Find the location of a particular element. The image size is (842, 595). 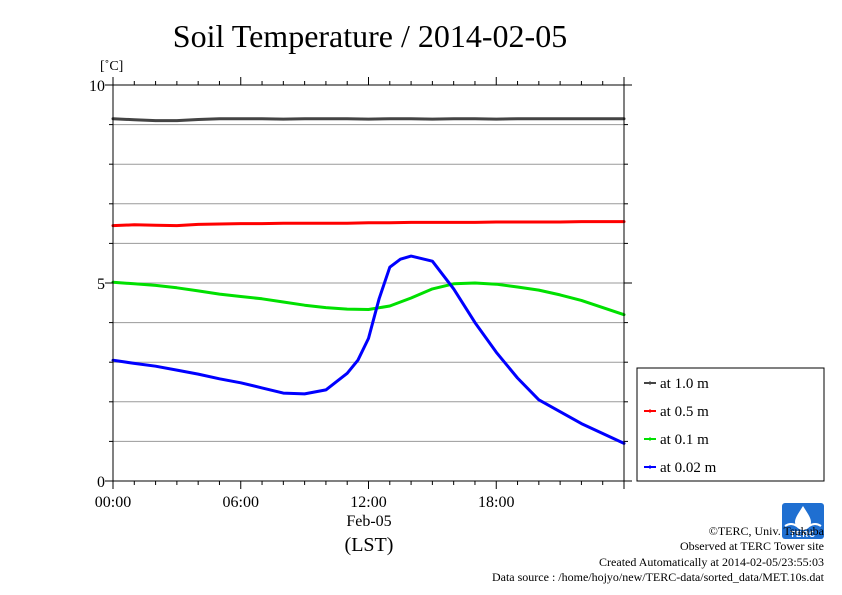

y-tick-label: 0 is located at coordinates (101, 482).